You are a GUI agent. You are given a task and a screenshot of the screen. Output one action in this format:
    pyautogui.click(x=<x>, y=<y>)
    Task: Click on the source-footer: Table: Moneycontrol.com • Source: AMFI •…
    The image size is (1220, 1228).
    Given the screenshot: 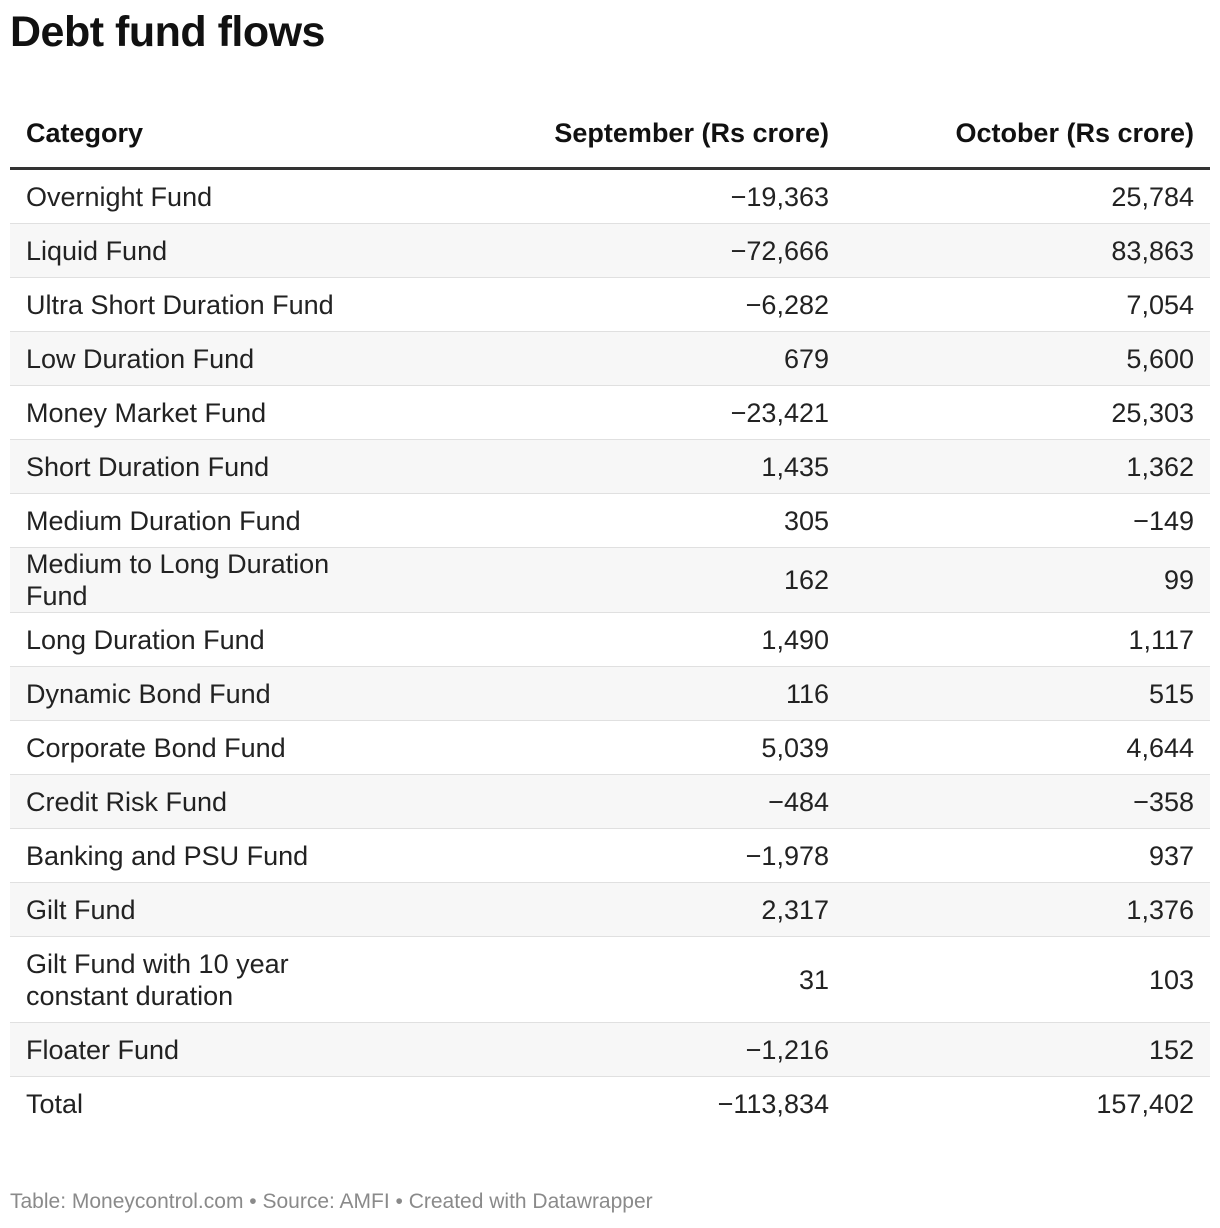 What is the action you would take?
    pyautogui.click(x=331, y=1201)
    